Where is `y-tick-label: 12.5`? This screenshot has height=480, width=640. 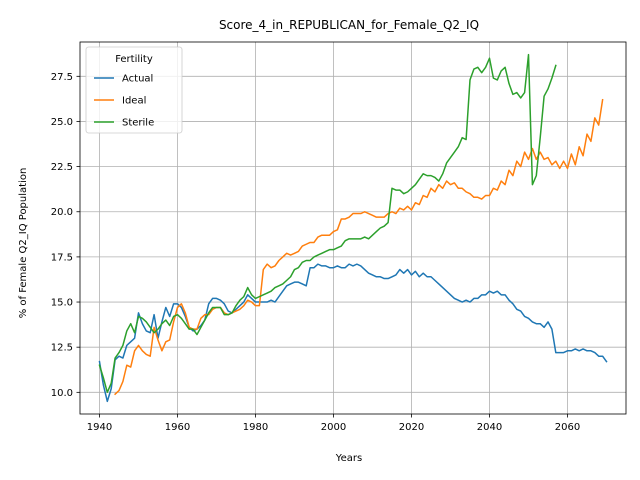 y-tick-label: 12.5 is located at coordinates (62, 348).